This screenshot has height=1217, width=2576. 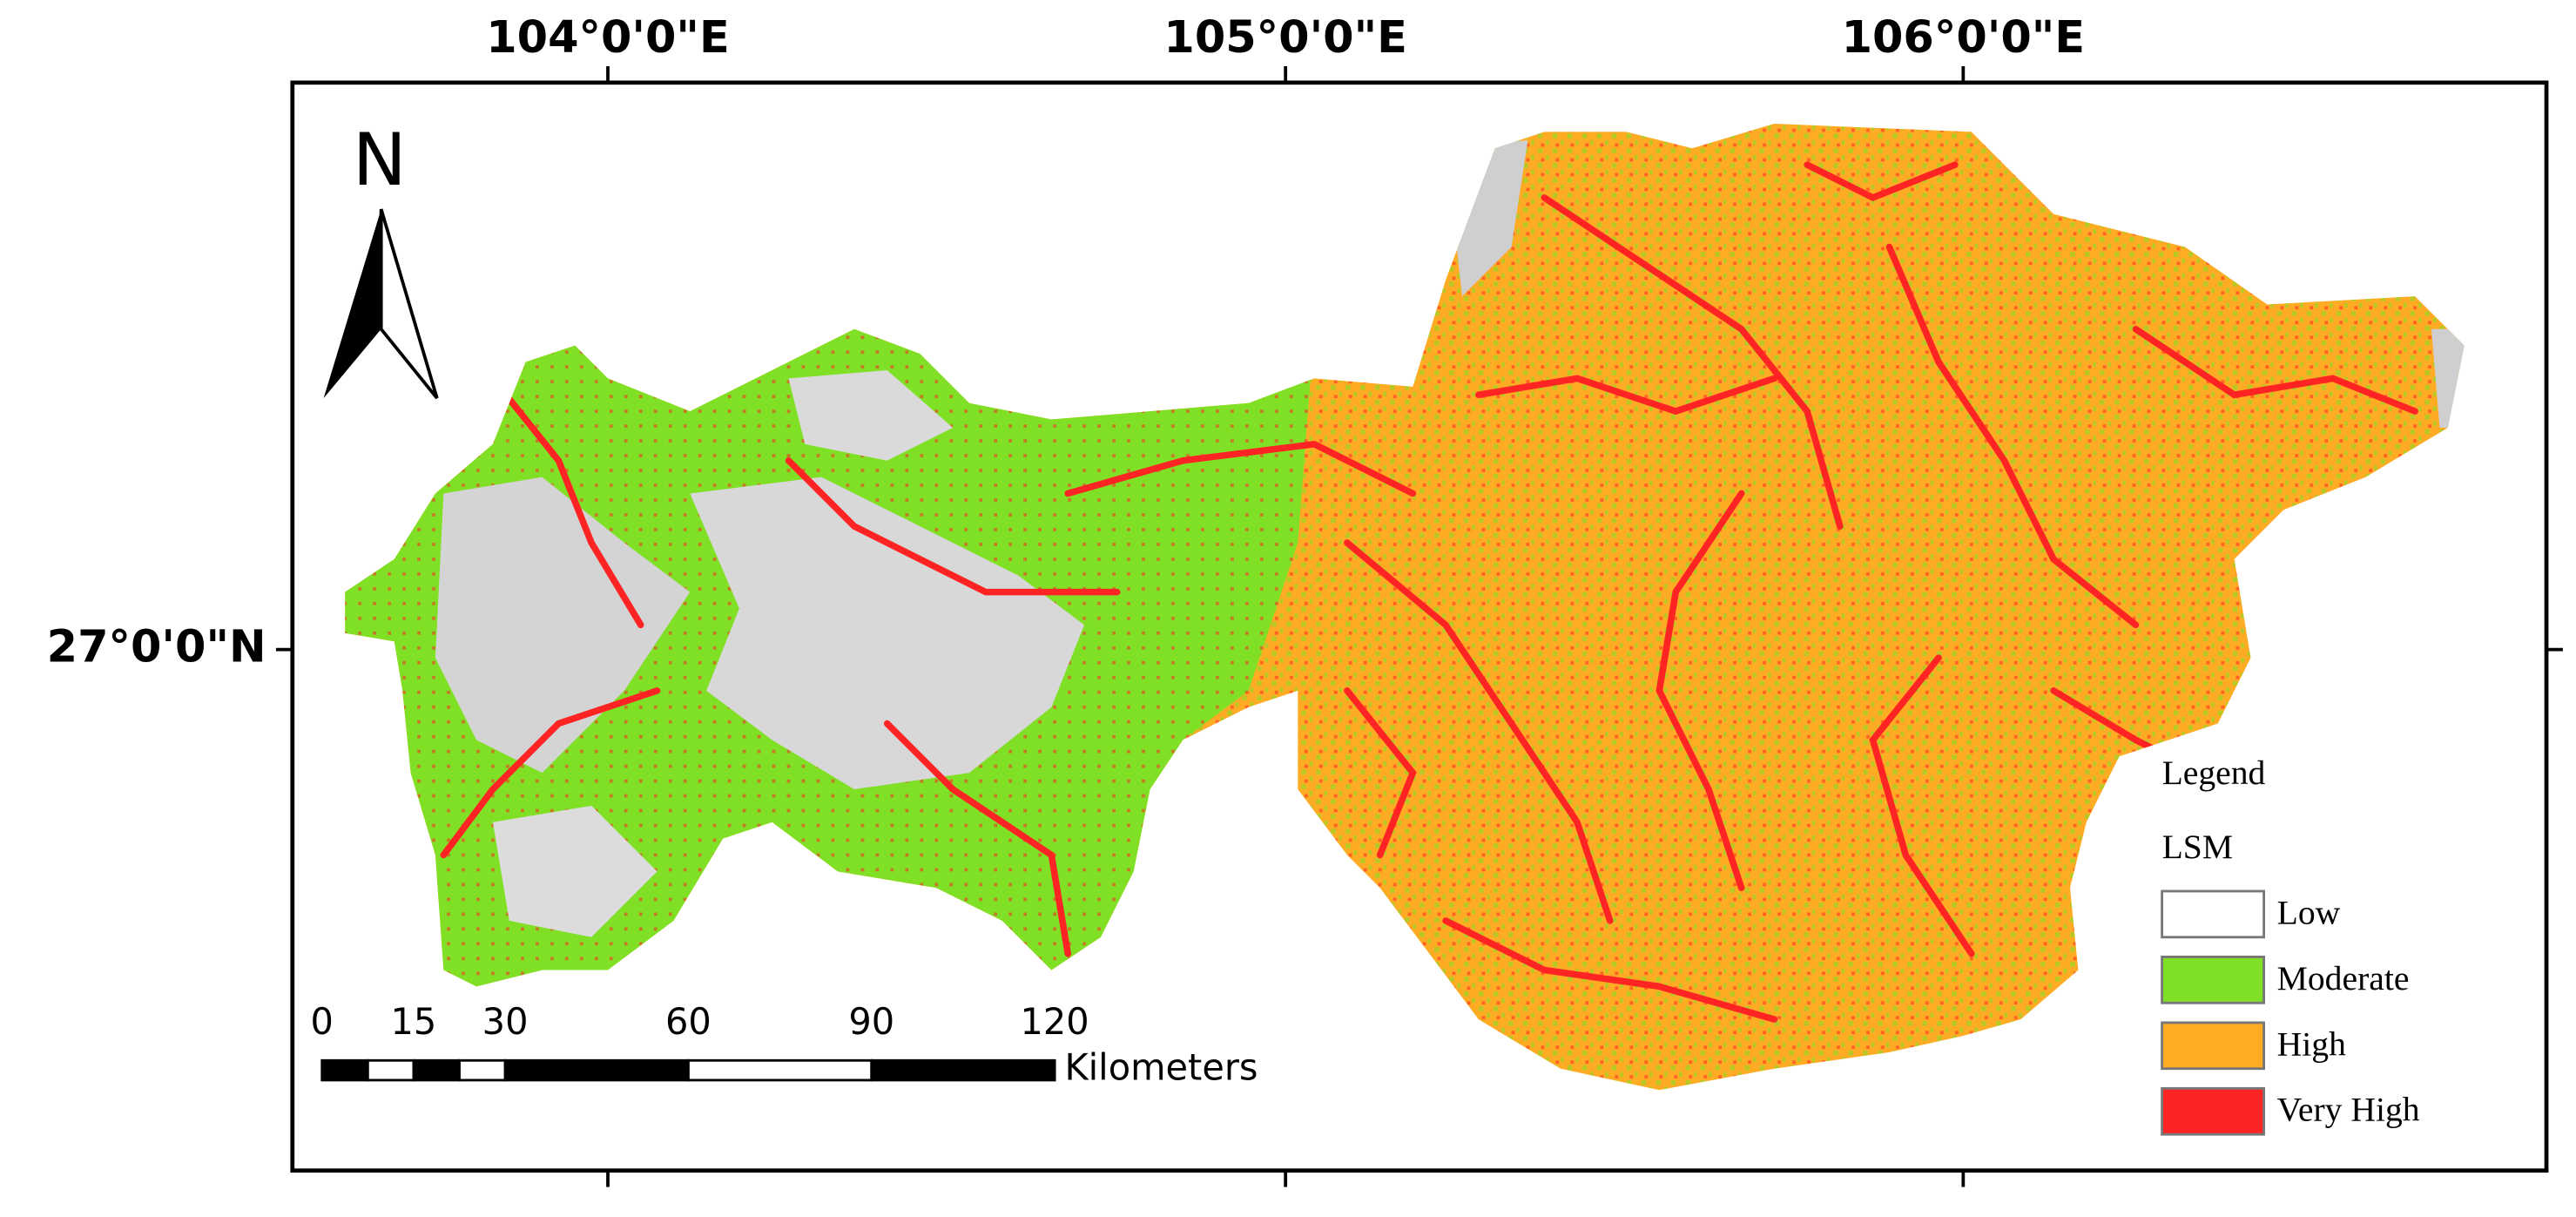 What do you see at coordinates (1285, 38) in the screenshot?
I see `lon-label: 105°0'0"E` at bounding box center [1285, 38].